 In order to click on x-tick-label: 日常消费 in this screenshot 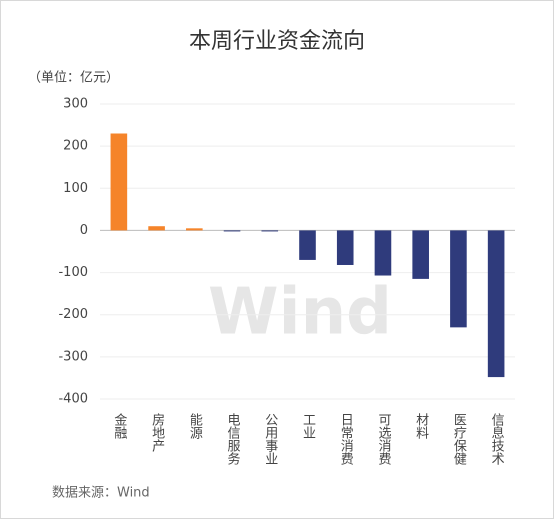, I will do `click(346, 439)`.